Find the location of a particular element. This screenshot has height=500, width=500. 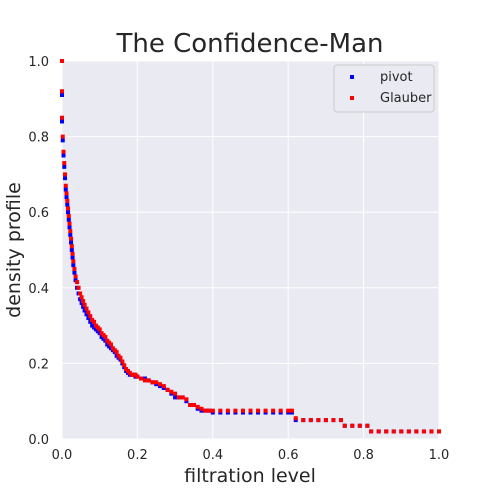

legend-box is located at coordinates (384, 88).